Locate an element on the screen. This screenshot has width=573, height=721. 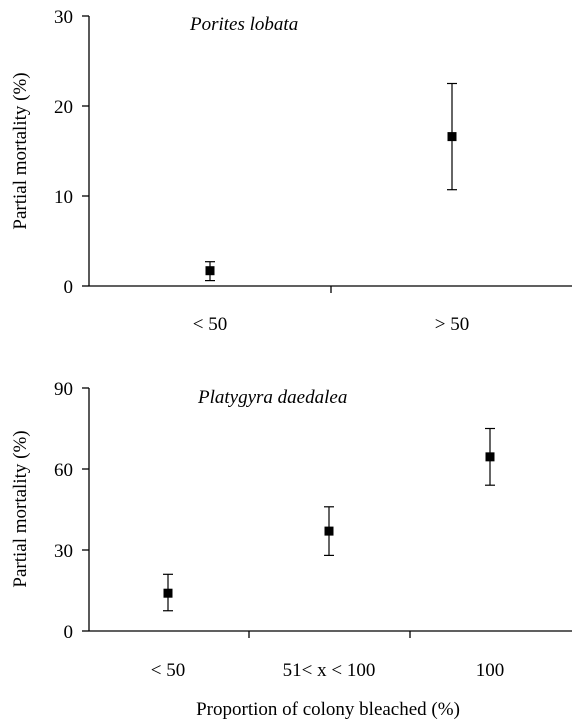
x-tick-label: 51< x < 100 is located at coordinates (329, 670).